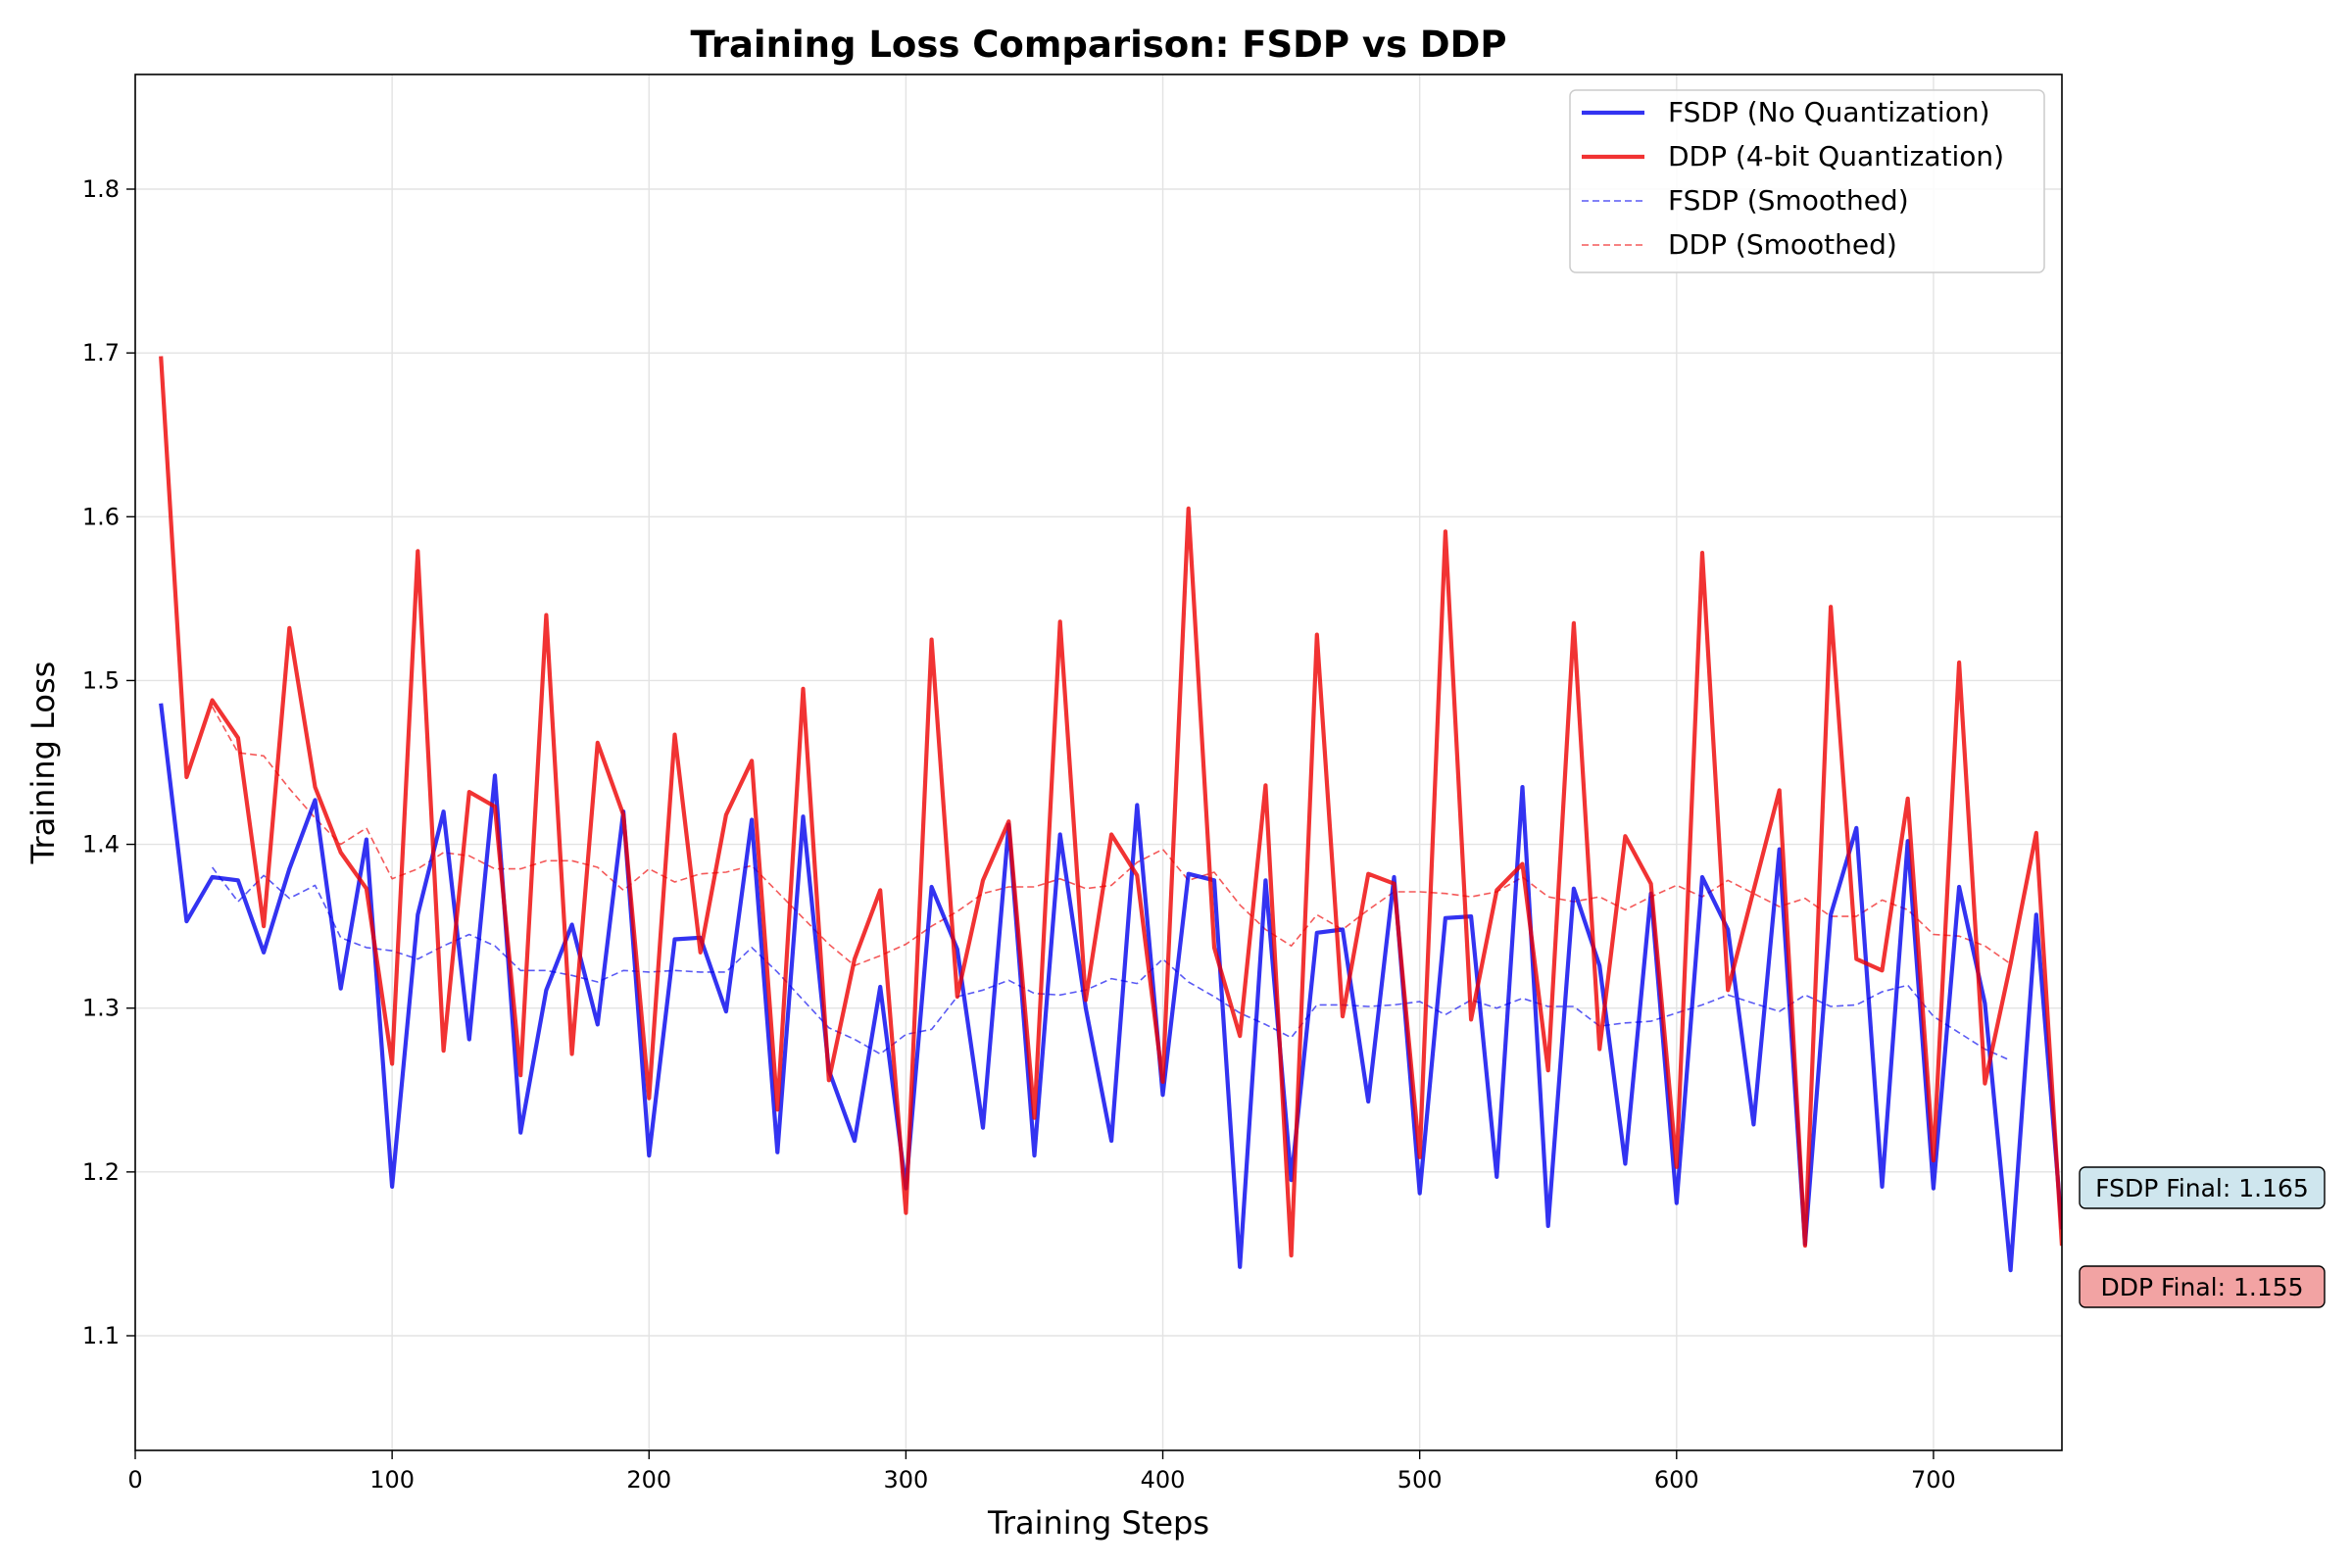 This screenshot has width=2352, height=1568. I want to click on chart-title: Training Loss Comparison: FSDP vs DDP, so click(1099, 45).